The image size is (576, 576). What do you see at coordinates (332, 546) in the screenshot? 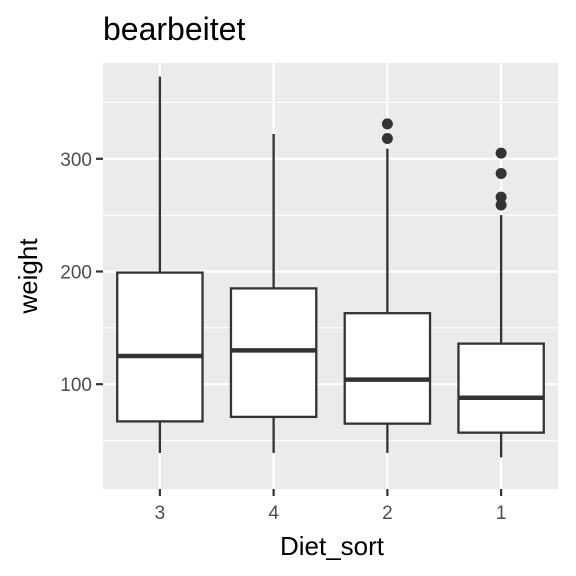
I see `x-axis-title: Diet_sort` at bounding box center [332, 546].